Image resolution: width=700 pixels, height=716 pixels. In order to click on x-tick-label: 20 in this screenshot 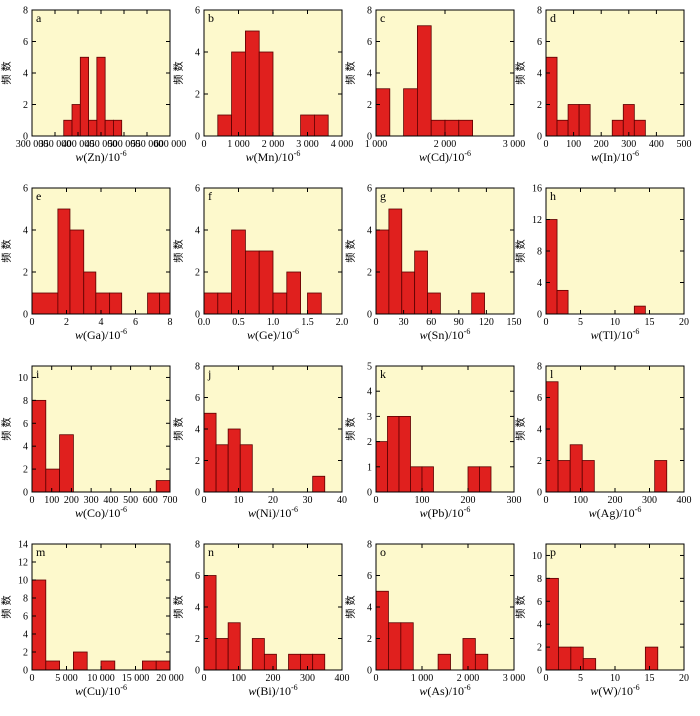, I will do `click(684, 678)`.